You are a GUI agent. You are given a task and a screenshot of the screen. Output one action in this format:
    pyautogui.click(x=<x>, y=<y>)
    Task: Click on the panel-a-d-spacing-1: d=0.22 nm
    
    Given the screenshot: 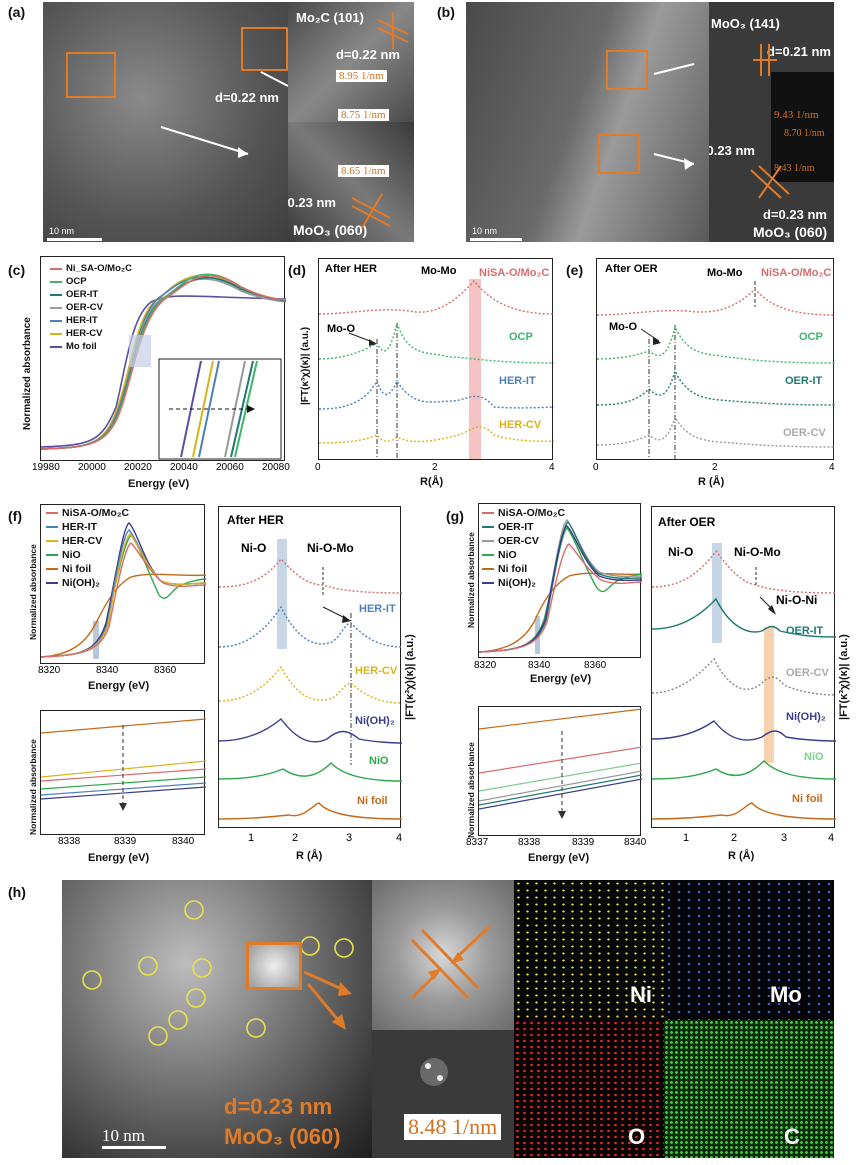 What is the action you would take?
    pyautogui.click(x=247, y=97)
    